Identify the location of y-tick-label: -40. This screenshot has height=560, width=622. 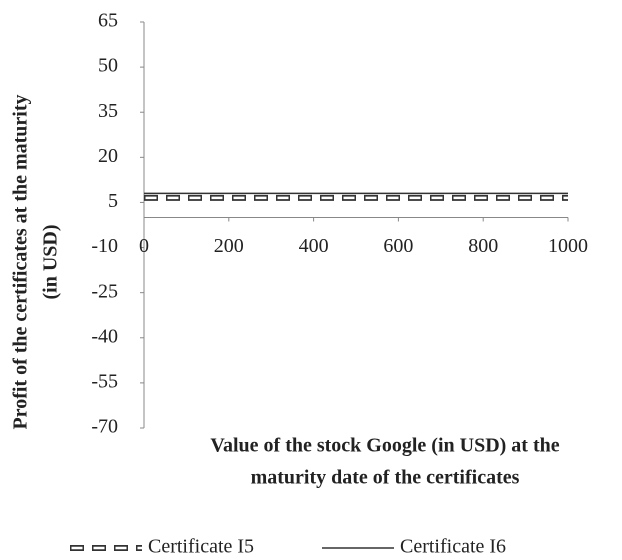
(104, 336).